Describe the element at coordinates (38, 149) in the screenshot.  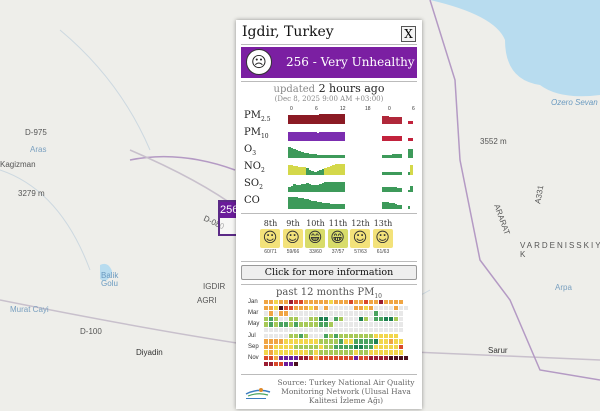
I see `map-label: Aras` at that location.